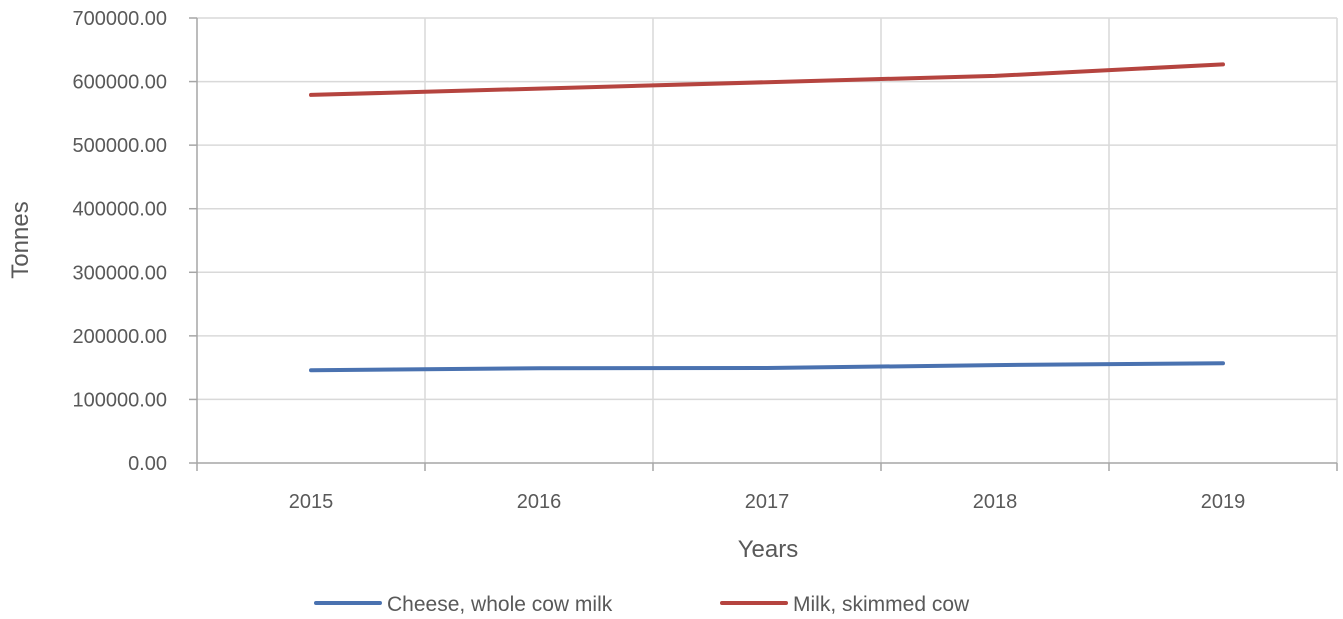 The width and height of the screenshot is (1343, 619). I want to click on y-tick-label: 0.00, so click(147, 464).